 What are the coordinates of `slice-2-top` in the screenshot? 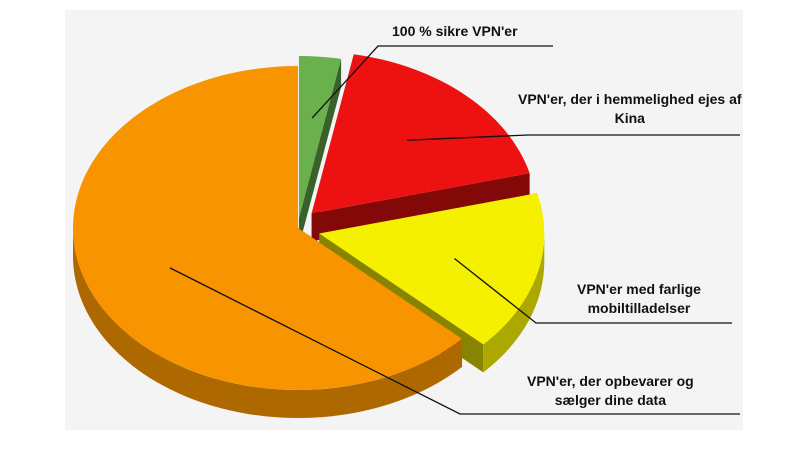 It's located at (432, 269).